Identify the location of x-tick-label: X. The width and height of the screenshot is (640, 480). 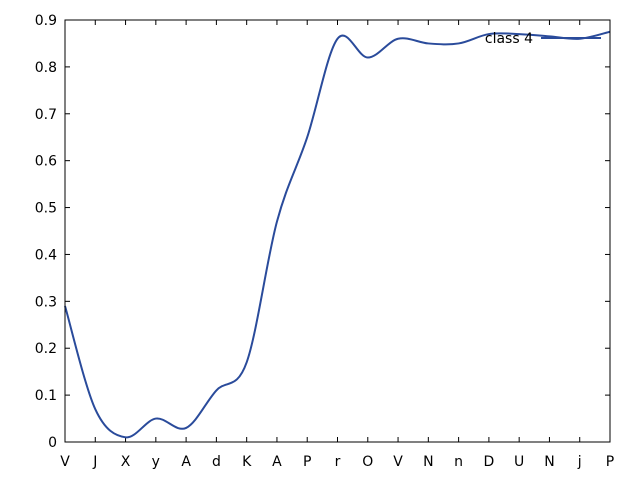
(126, 462).